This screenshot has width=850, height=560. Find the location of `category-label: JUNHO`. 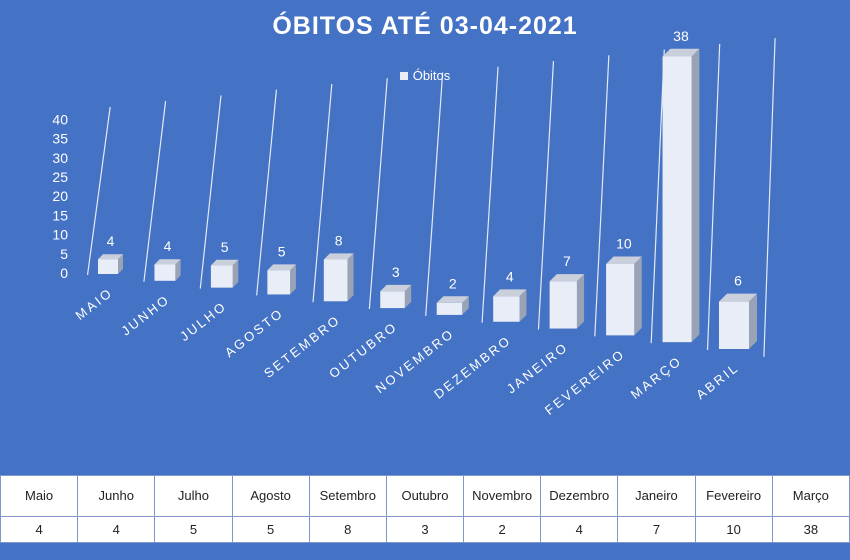

category-label: JUNHO is located at coordinates (145, 314).